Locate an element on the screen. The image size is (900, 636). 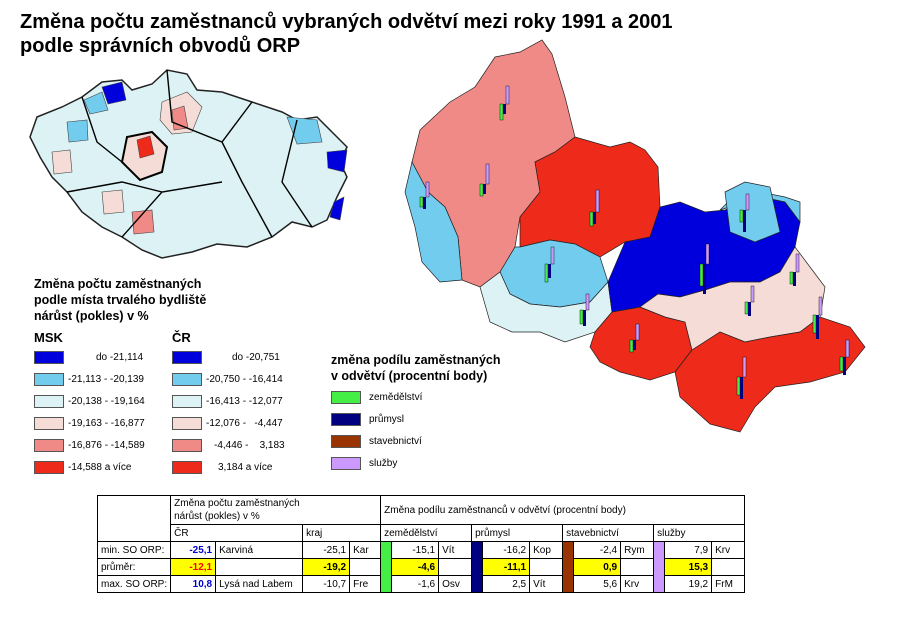
region-blue-north is located at coordinates (114, 93).